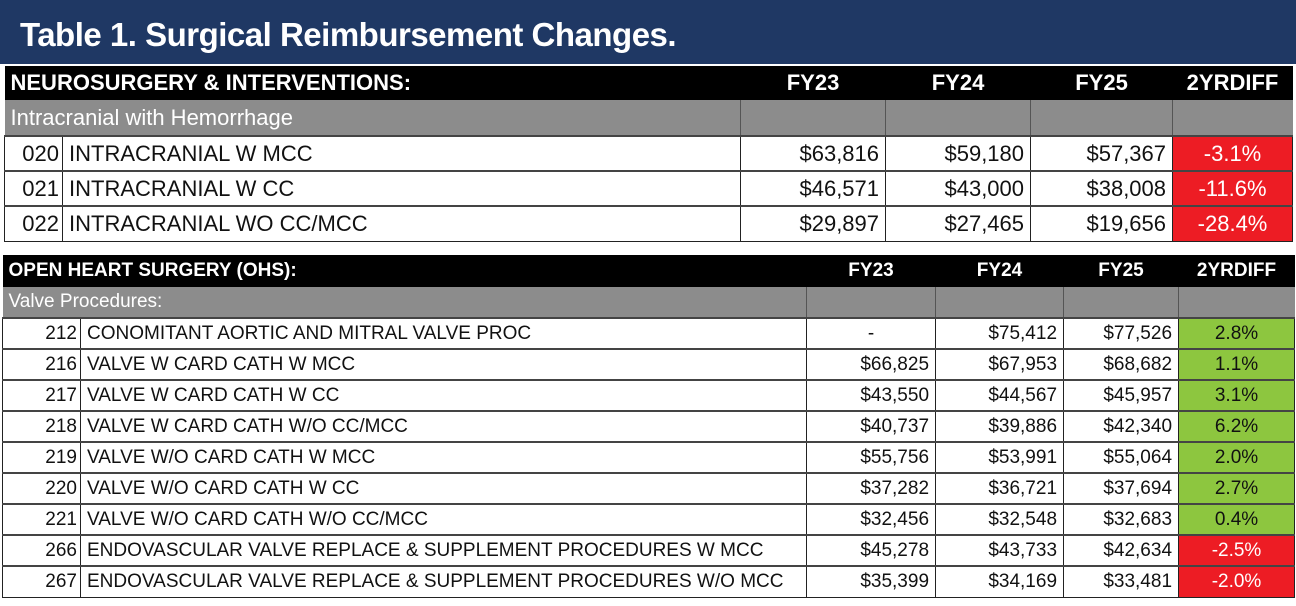 Image resolution: width=1296 pixels, height=606 pixels. Describe the element at coordinates (1121, 395) in the screenshot. I see `fy25-value: $45,957` at that location.